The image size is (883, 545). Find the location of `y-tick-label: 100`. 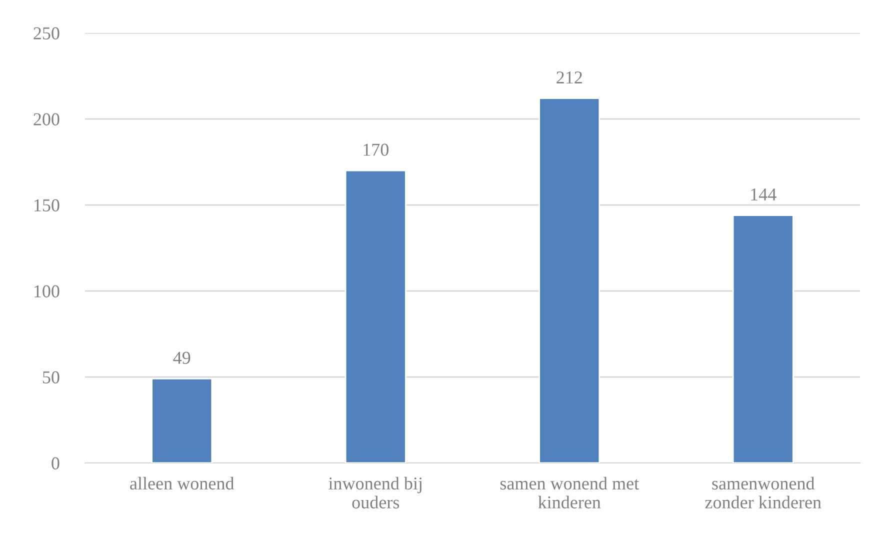

y-tick-label: 100 is located at coordinates (47, 291).